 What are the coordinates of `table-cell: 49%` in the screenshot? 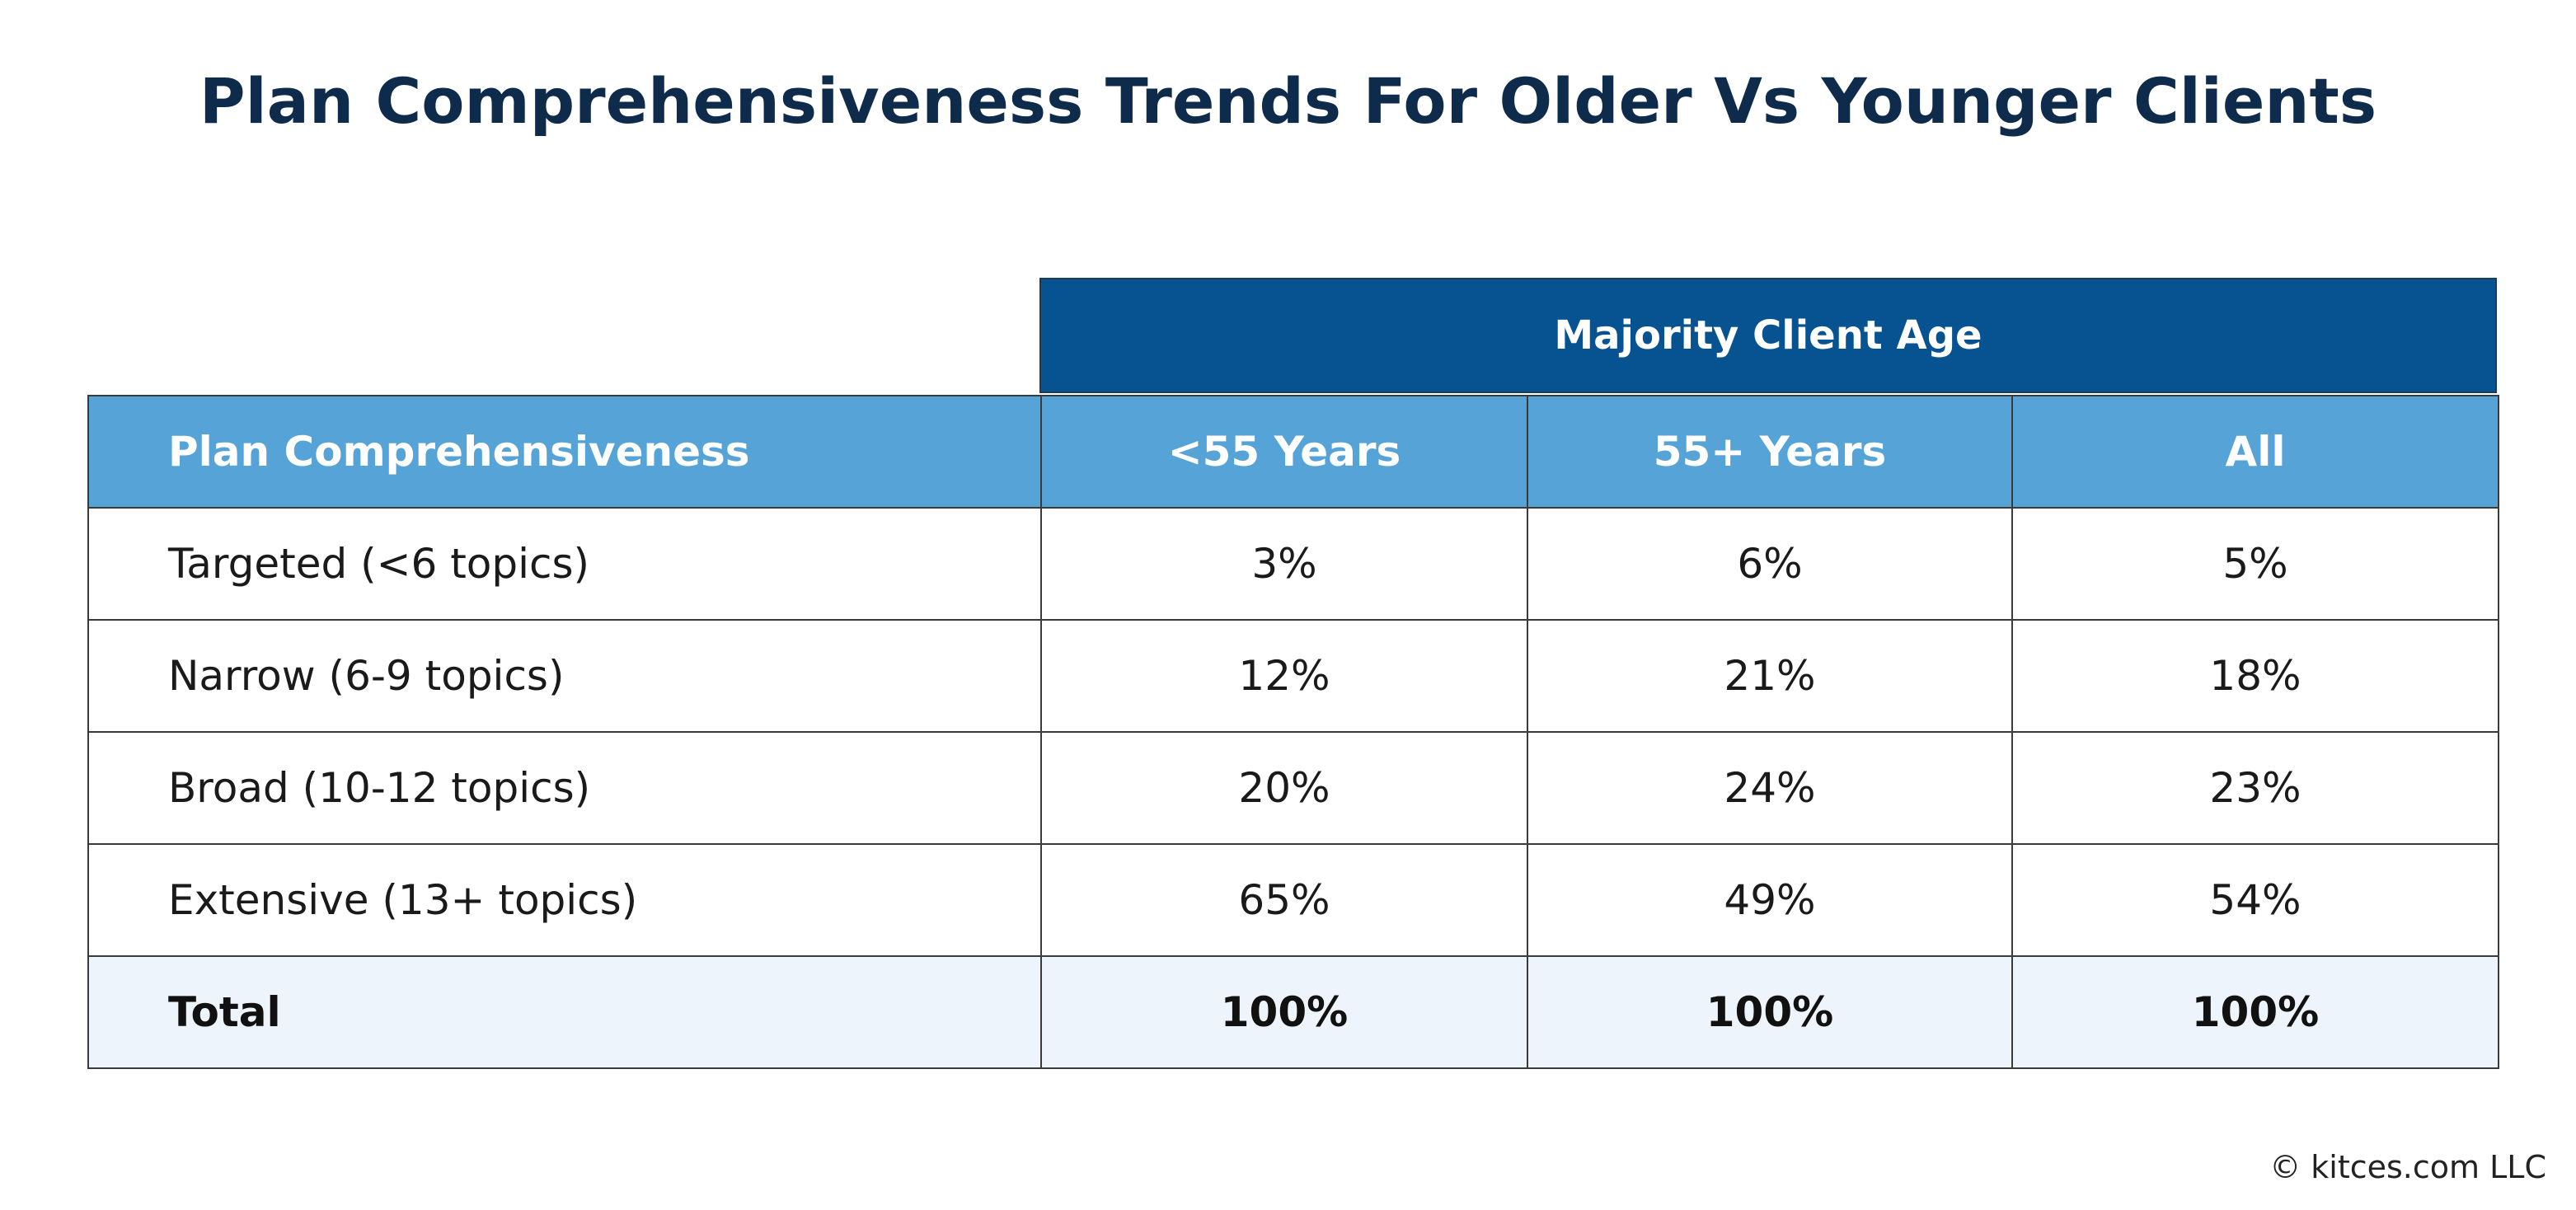 It's located at (1770, 900).